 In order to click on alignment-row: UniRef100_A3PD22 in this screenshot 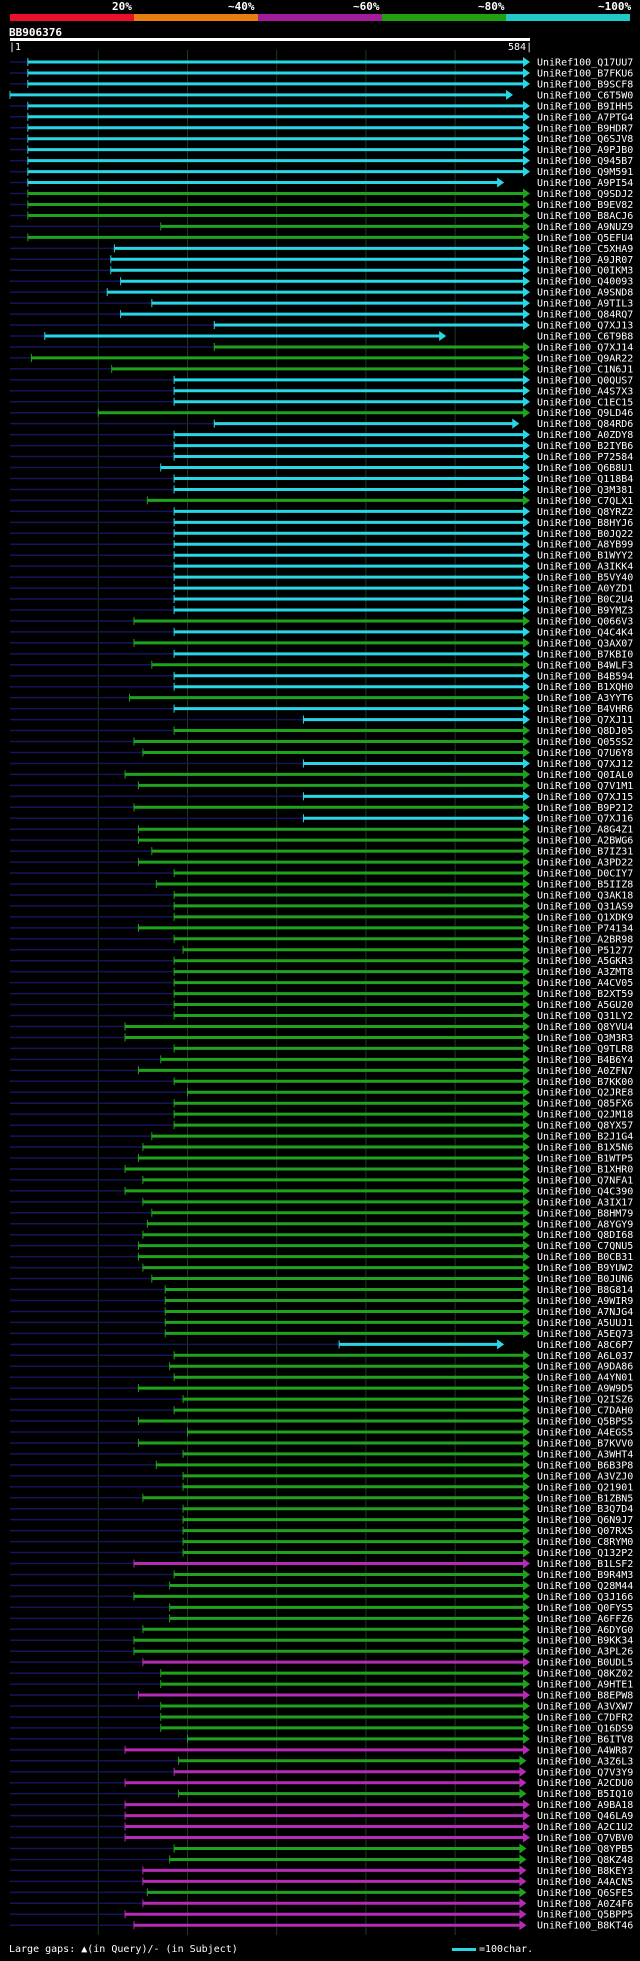, I will do `click(321, 863)`.